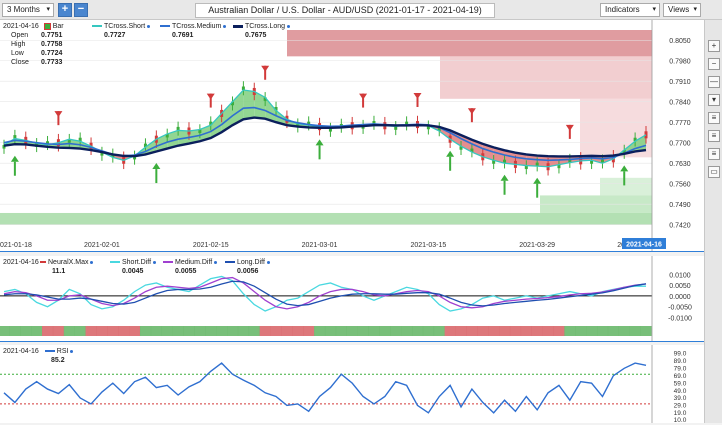  What do you see at coordinates (714, 172) in the screenshot?
I see `comment-button: ▭` at bounding box center [714, 172].